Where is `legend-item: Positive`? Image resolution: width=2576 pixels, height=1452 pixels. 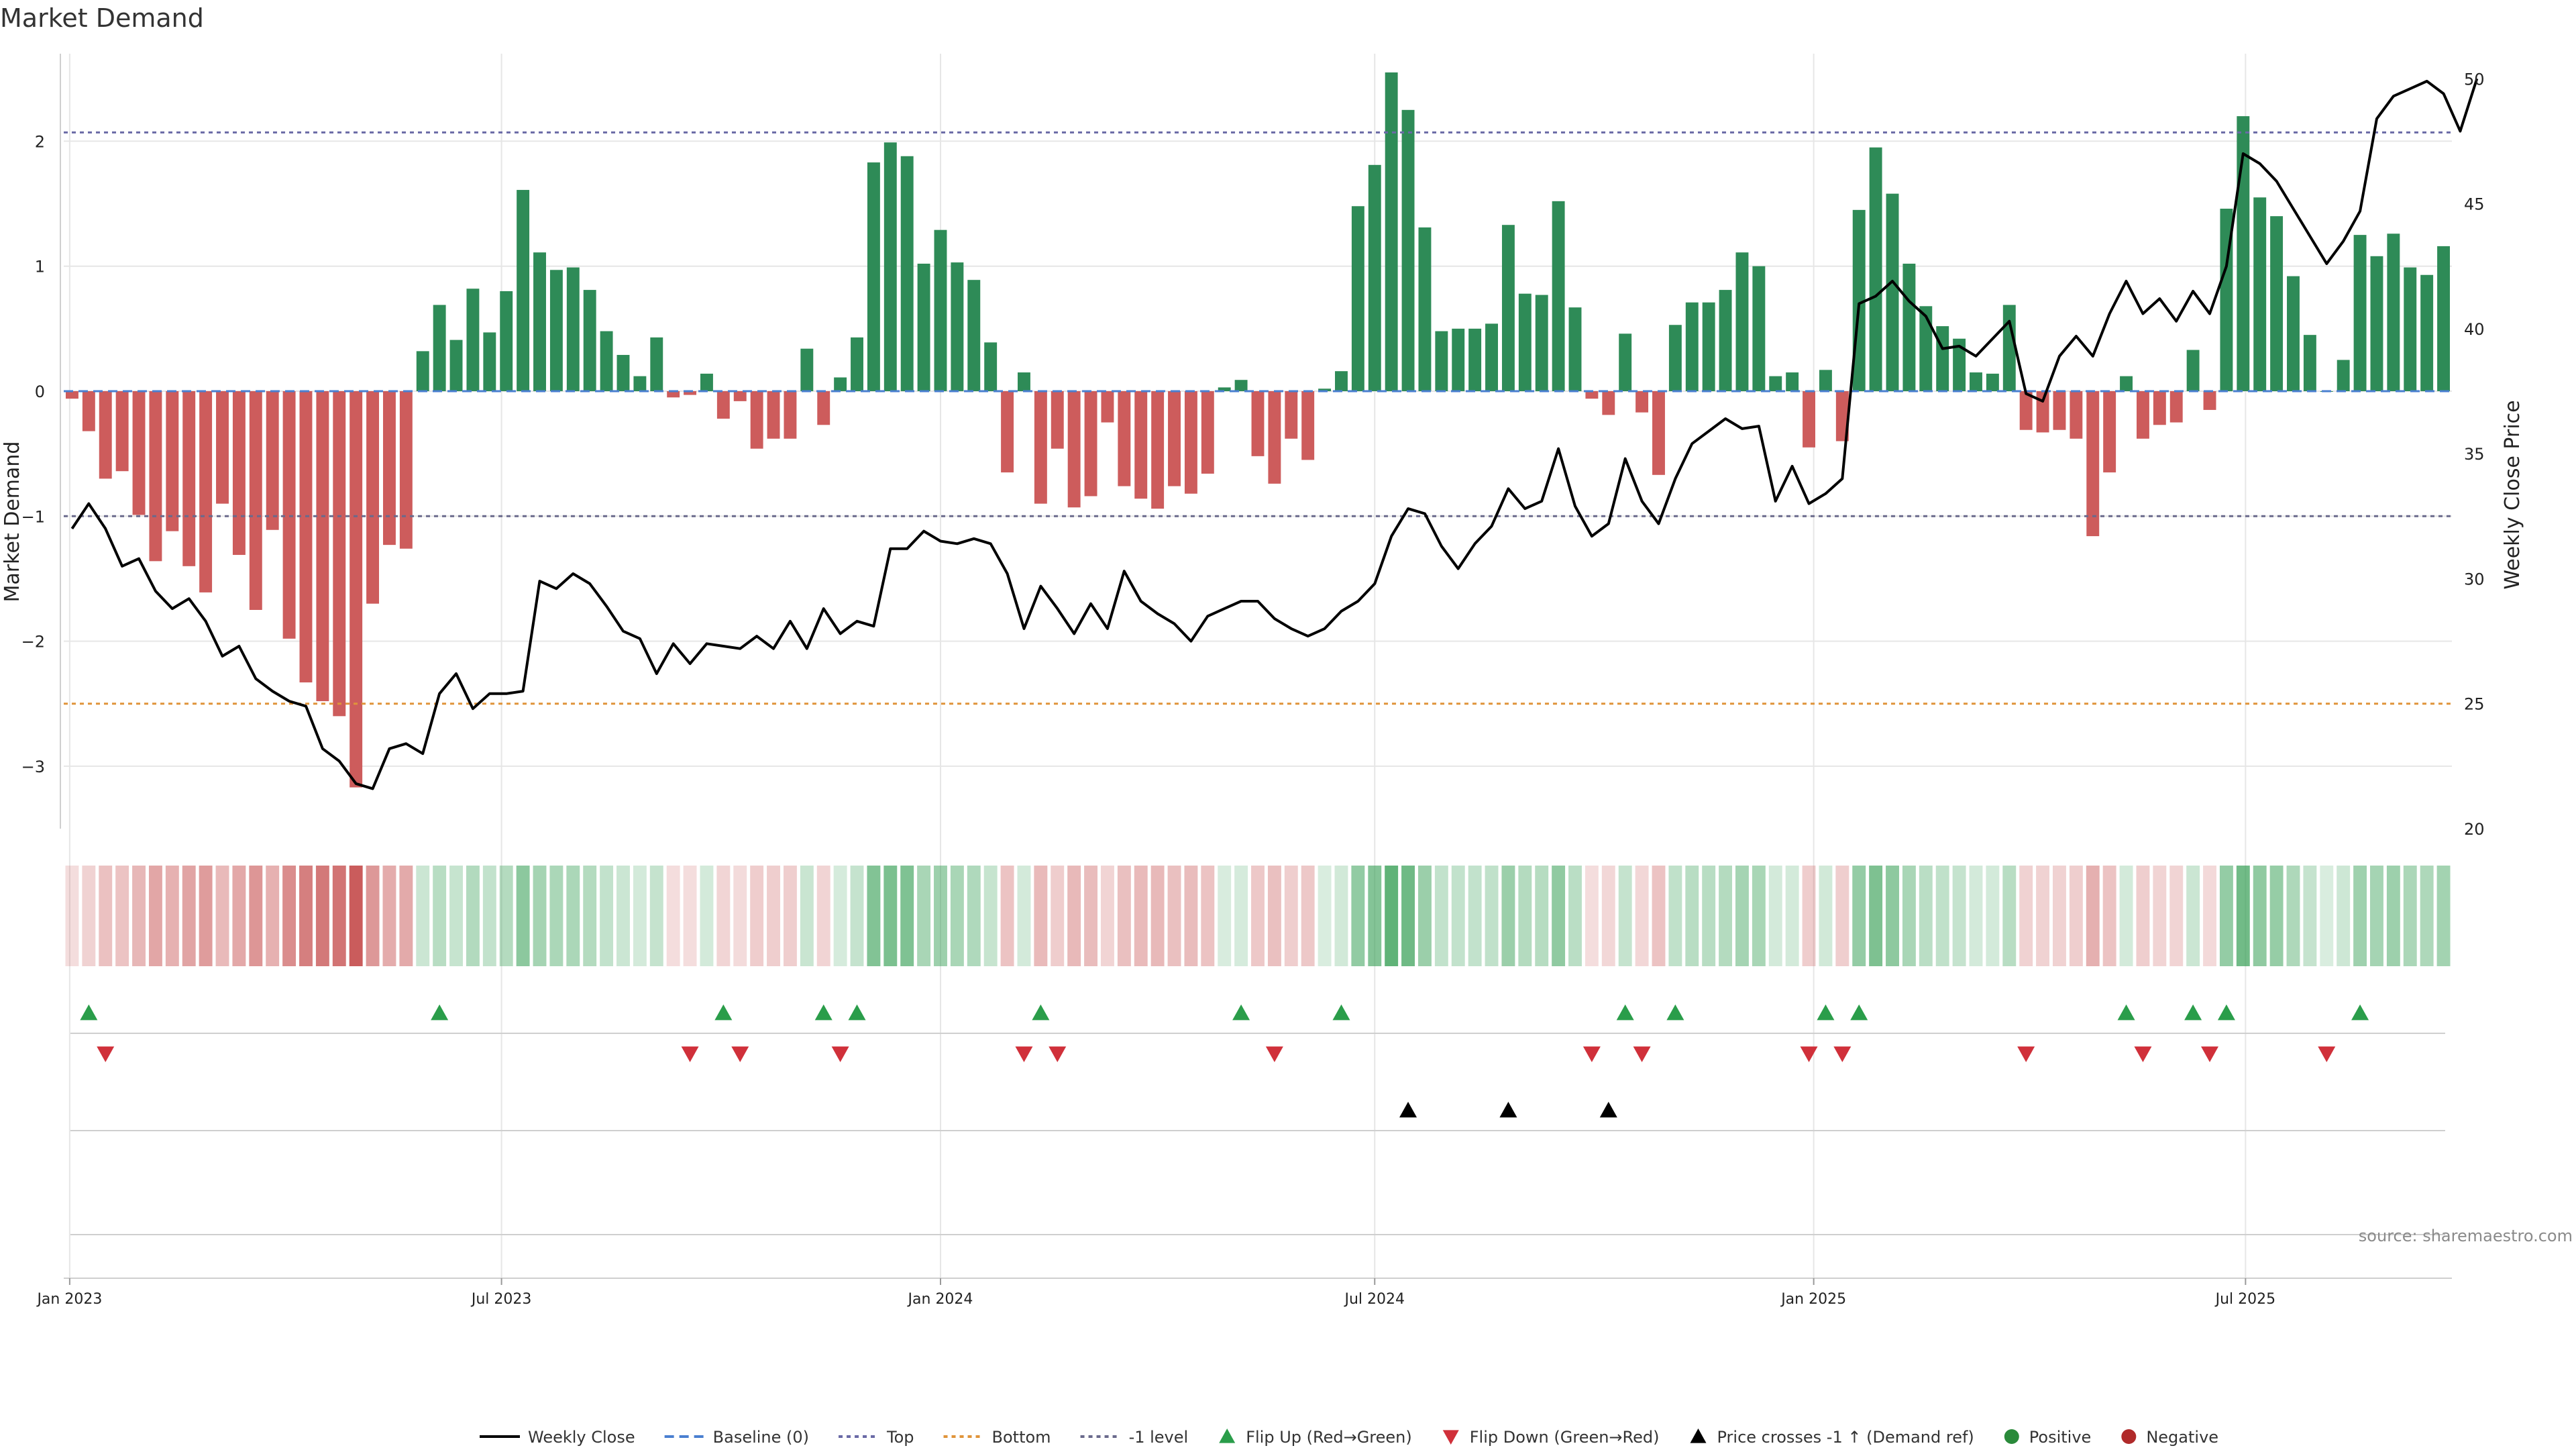 legend-item: Positive is located at coordinates (2048, 1438).